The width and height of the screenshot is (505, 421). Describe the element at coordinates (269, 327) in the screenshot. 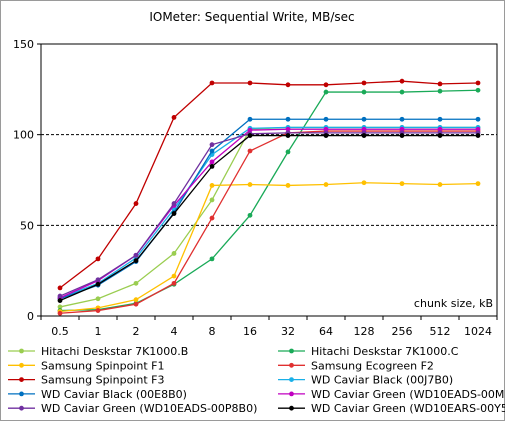

I see `x-axis-ticks: 0.5 1 2 4 8 16 32 64 128 256 512 1024` at that location.